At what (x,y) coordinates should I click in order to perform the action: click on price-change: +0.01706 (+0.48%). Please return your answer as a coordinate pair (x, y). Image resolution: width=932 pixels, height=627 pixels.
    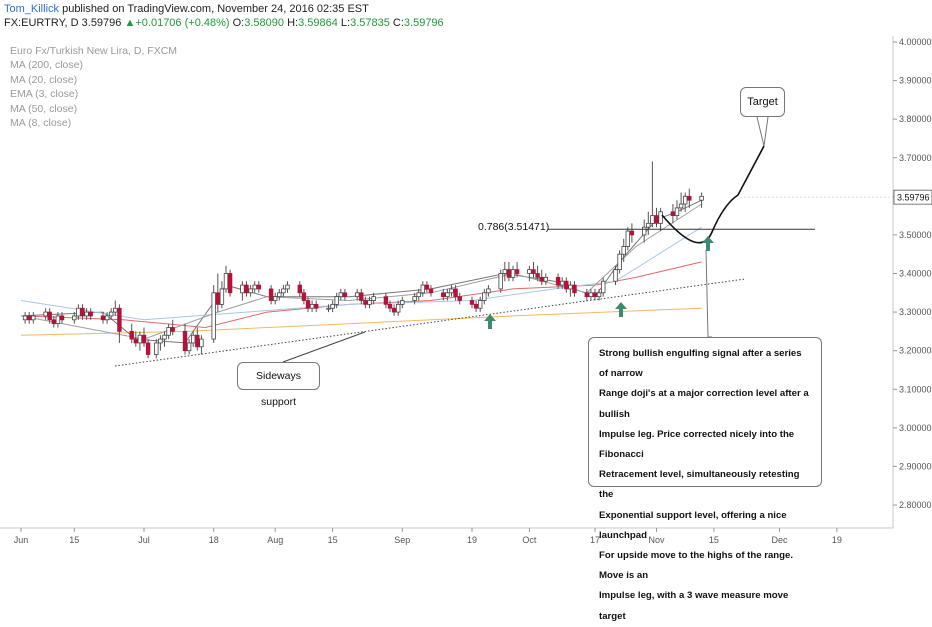
    Looking at the image, I should click on (182, 23).